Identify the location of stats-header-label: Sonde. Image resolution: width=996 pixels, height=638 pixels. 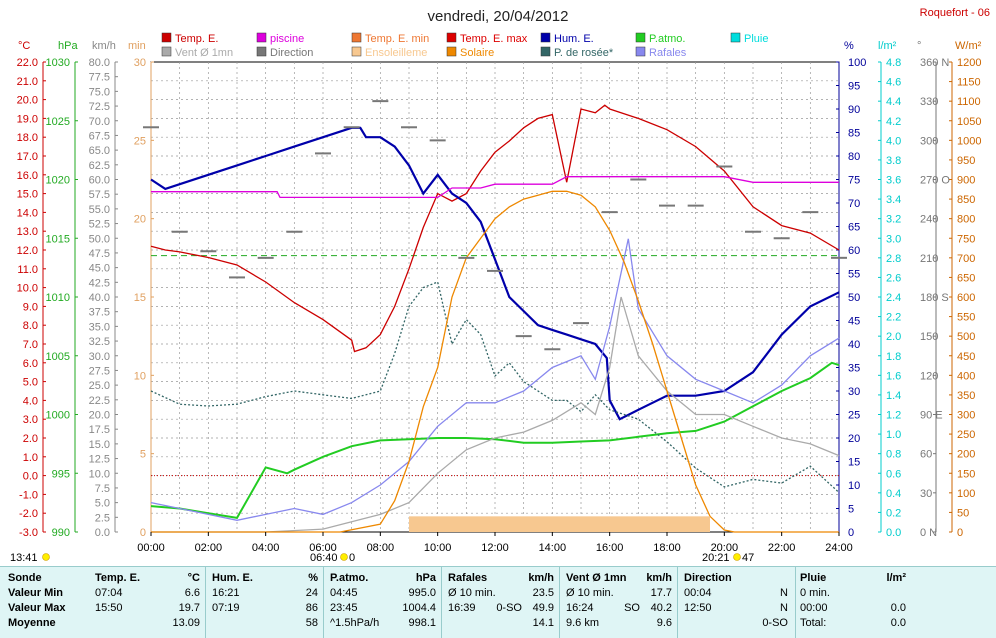
(25, 578).